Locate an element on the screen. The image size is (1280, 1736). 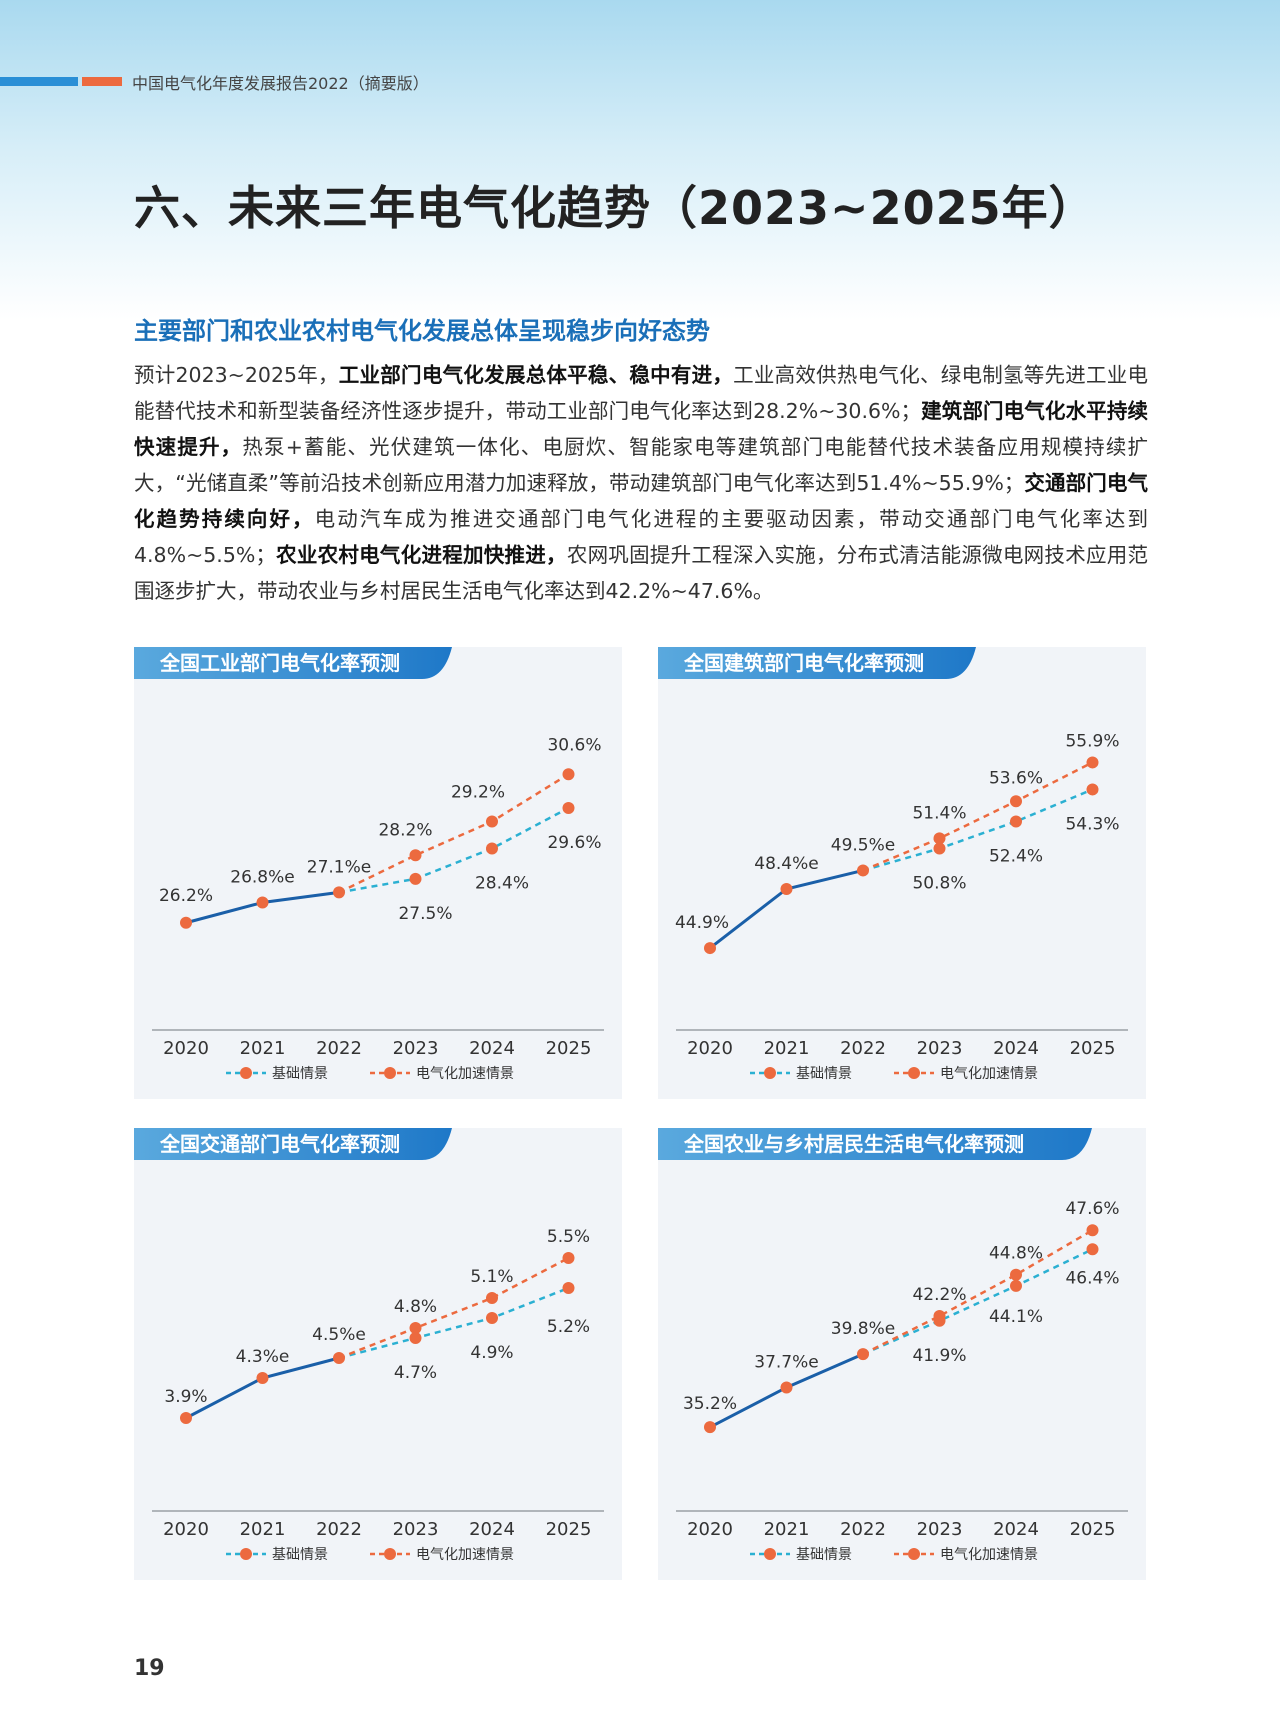
x-tick-label: 2023 is located at coordinates (416, 1529).